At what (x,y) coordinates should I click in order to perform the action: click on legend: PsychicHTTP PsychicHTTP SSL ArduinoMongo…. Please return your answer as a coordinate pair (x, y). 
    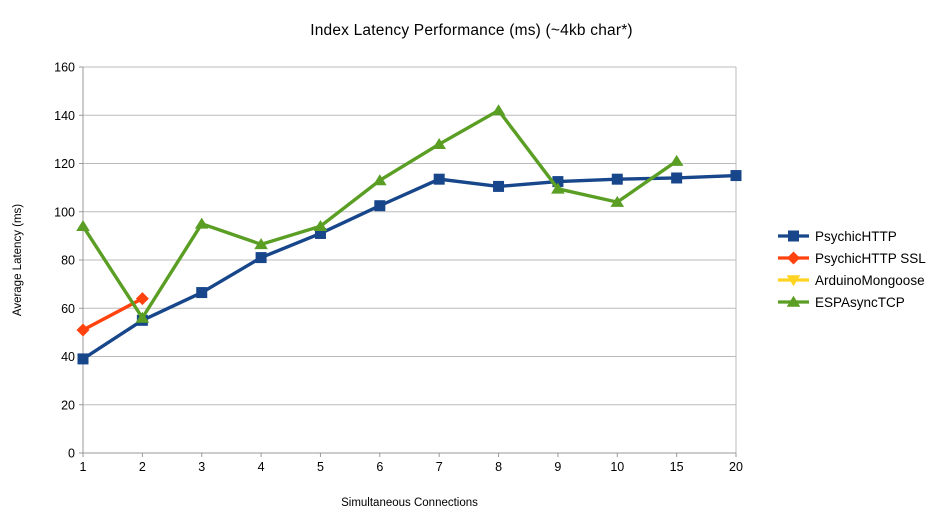
    Looking at the image, I should click on (851, 269).